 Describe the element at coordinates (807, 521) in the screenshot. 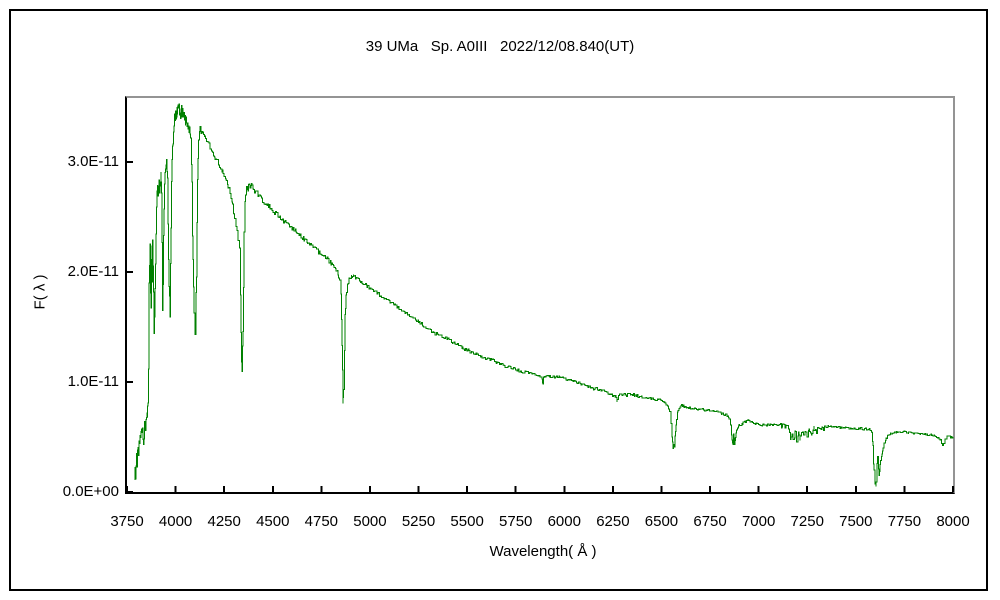

I see `x-tick-label: 7250` at that location.